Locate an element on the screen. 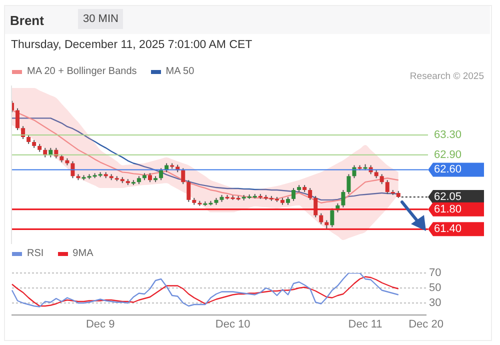  y-tick-label: 50 is located at coordinates (435, 288).